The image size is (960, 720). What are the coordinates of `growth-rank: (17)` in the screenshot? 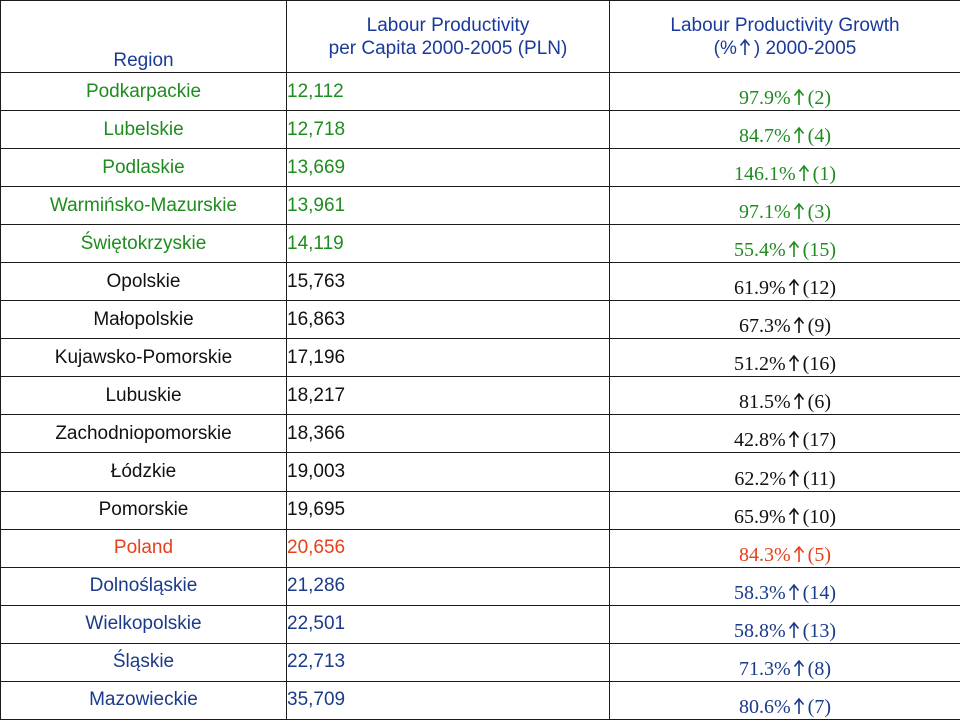 It's located at (819, 440).